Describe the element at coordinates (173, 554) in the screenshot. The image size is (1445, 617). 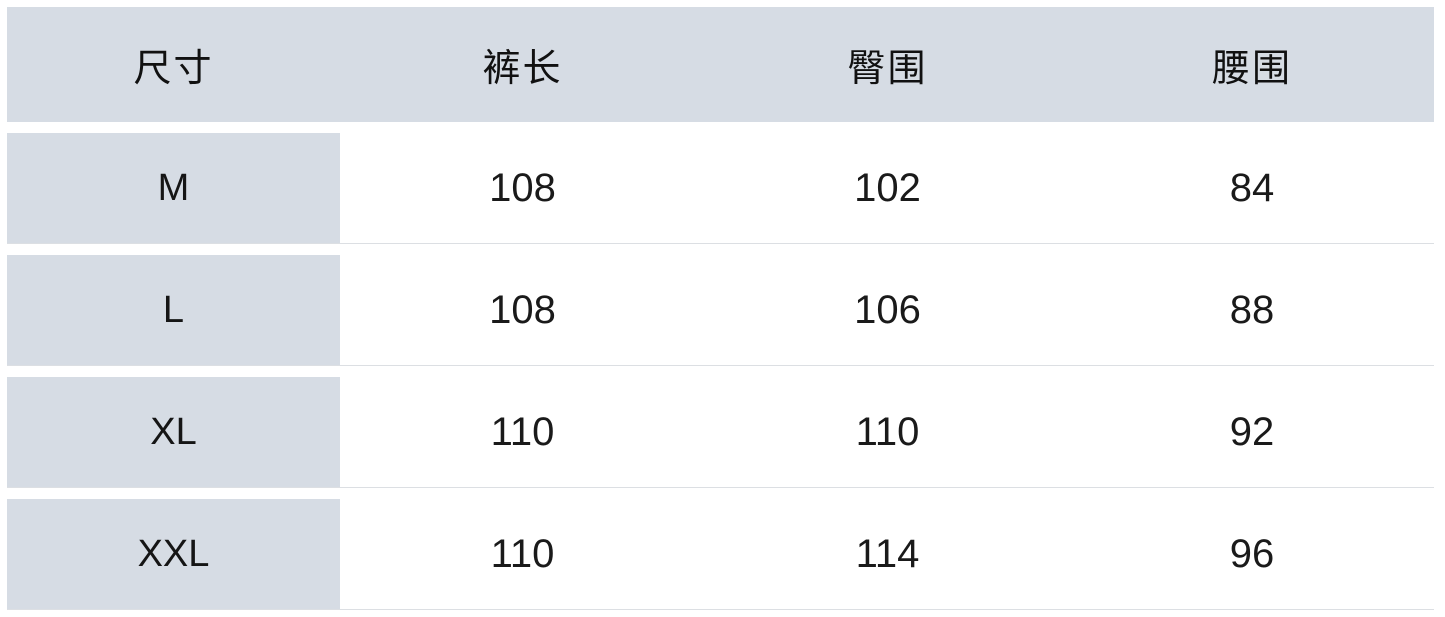
I see `size-cell: XXL` at that location.